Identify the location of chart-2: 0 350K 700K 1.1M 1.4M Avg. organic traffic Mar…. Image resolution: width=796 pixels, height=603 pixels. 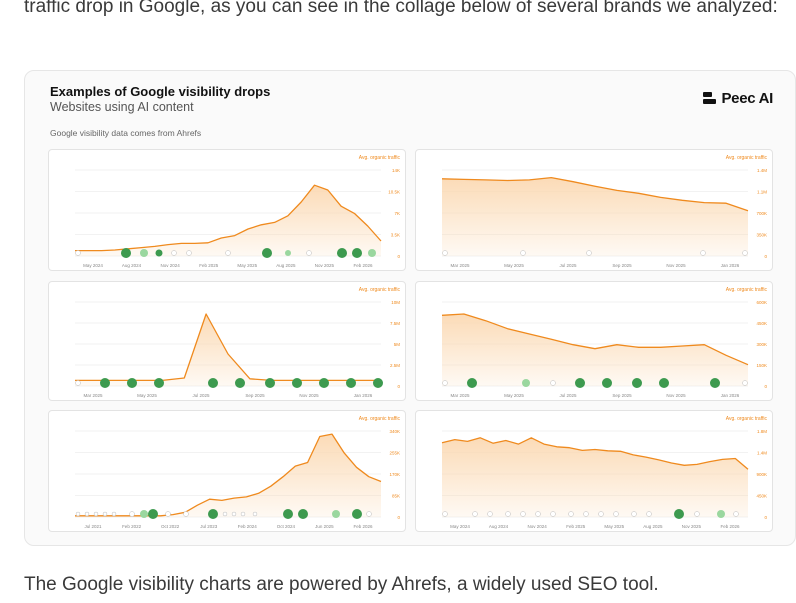
(604, 211).